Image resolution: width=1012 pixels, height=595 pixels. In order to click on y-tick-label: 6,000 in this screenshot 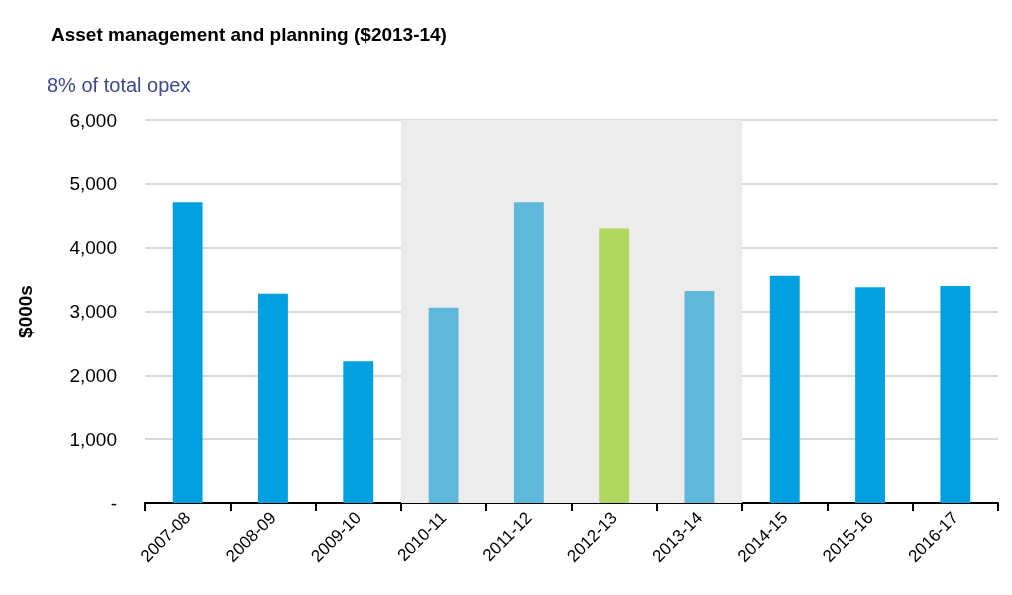, I will do `click(93, 120)`.